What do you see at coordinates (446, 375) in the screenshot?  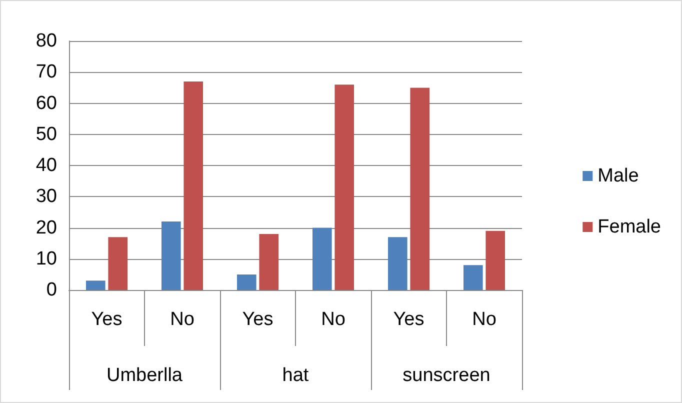 I see `text: sunscreen` at bounding box center [446, 375].